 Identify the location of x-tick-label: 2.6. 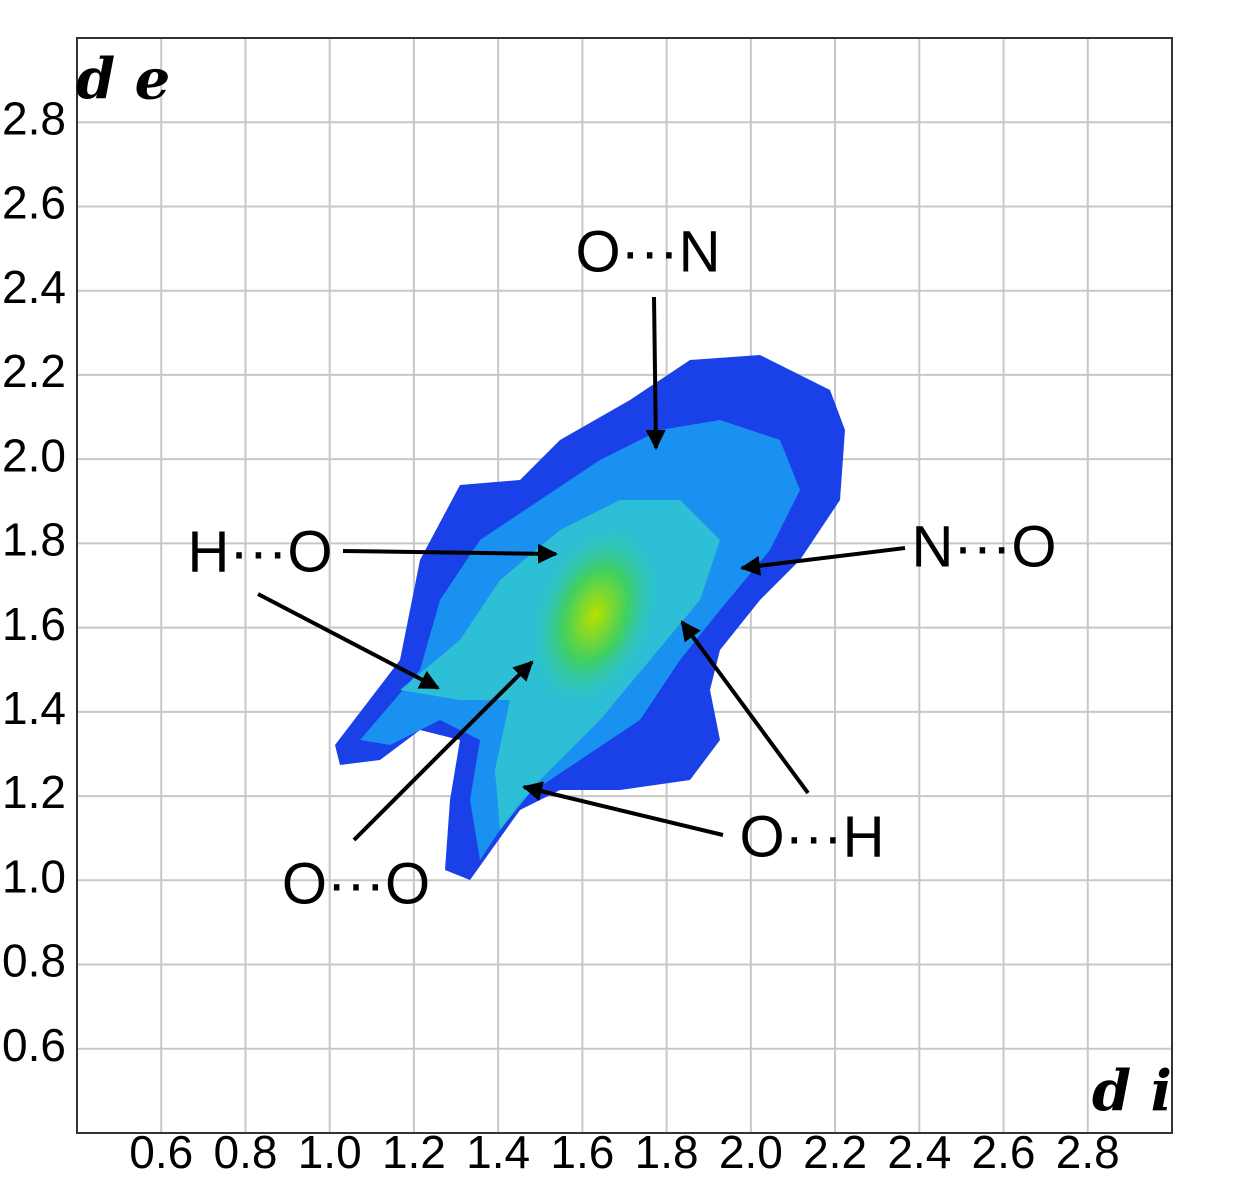
(1004, 1152).